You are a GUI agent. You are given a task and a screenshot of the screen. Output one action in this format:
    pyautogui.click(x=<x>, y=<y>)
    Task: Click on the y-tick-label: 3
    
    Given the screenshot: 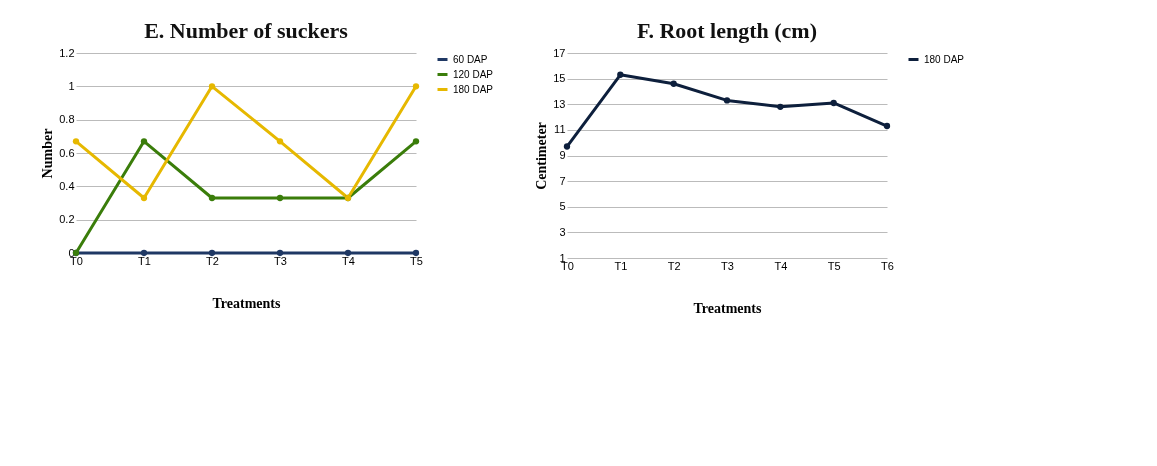 What is the action you would take?
    pyautogui.click(x=562, y=231)
    